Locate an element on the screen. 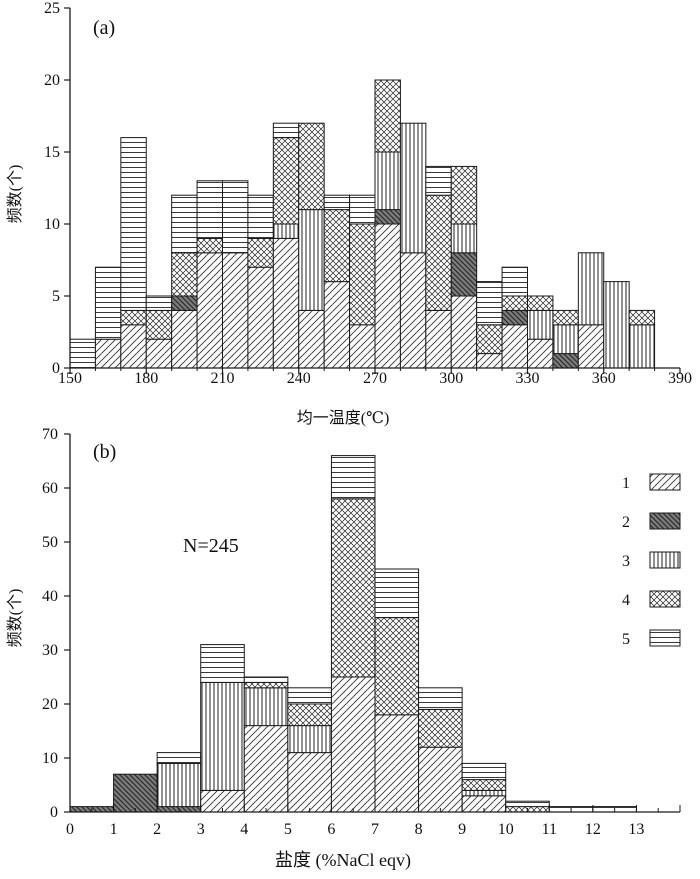  x-tick-label-b-5: 5 is located at coordinates (288, 829).